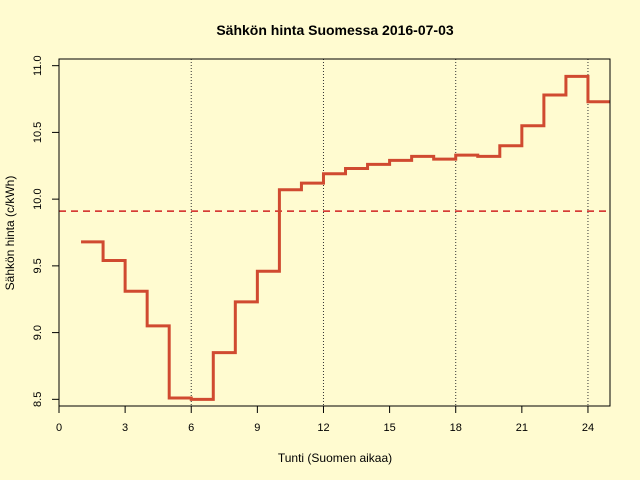 The width and height of the screenshot is (640, 480). What do you see at coordinates (456, 428) in the screenshot?
I see `x-tick-label-18: 18` at bounding box center [456, 428].